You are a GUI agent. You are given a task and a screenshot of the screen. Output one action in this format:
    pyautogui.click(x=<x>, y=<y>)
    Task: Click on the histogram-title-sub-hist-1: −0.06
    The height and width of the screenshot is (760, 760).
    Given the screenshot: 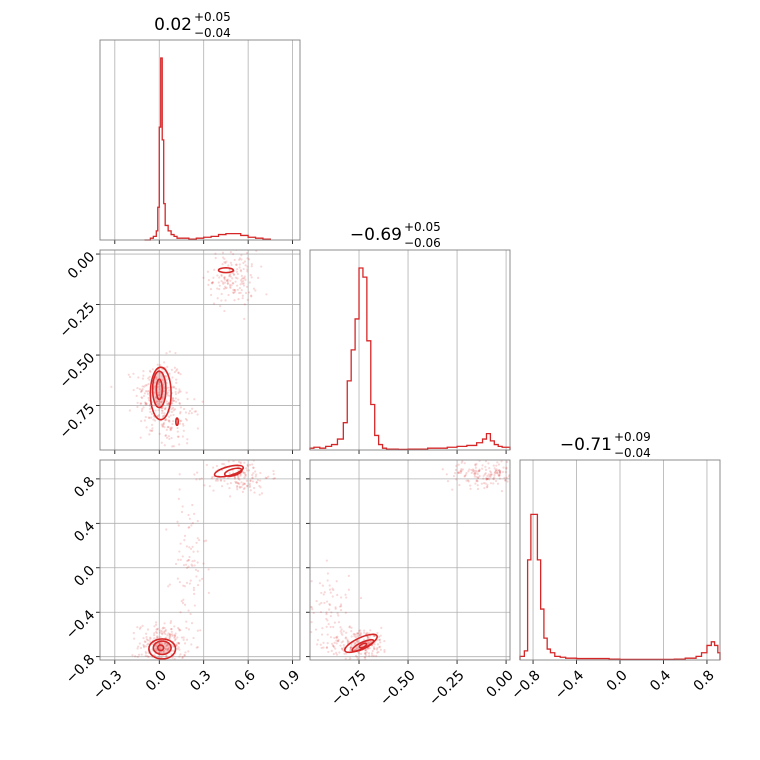 What is the action you would take?
    pyautogui.click(x=422, y=243)
    